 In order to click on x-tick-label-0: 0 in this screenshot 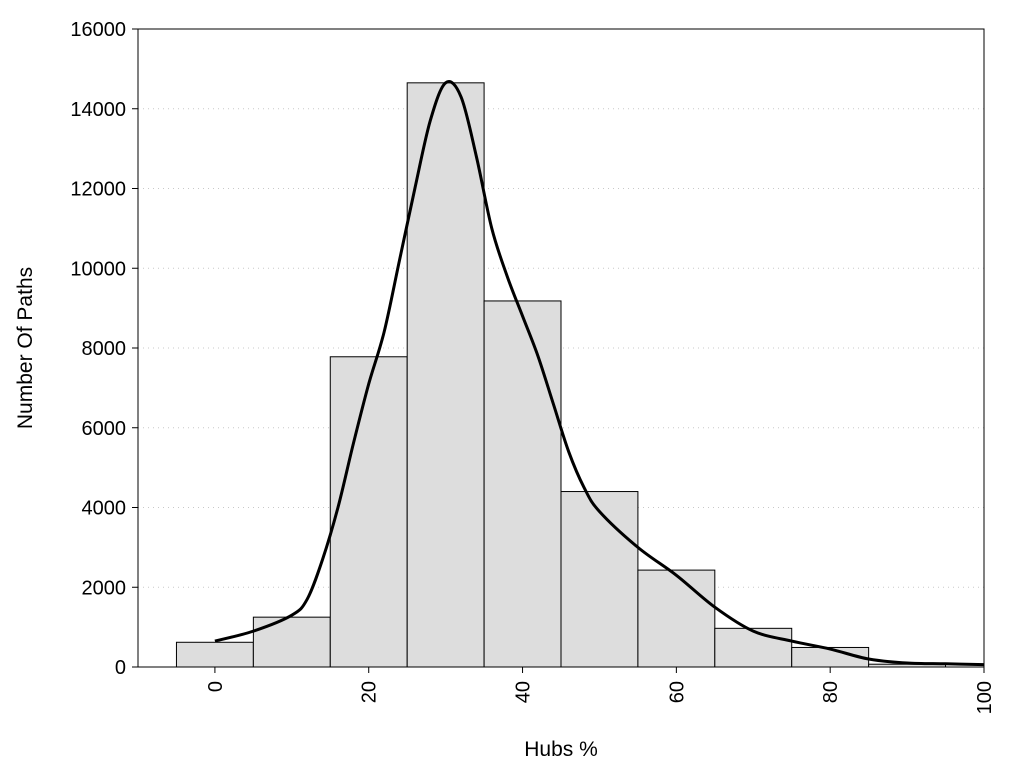, I will do `click(216, 686)`.